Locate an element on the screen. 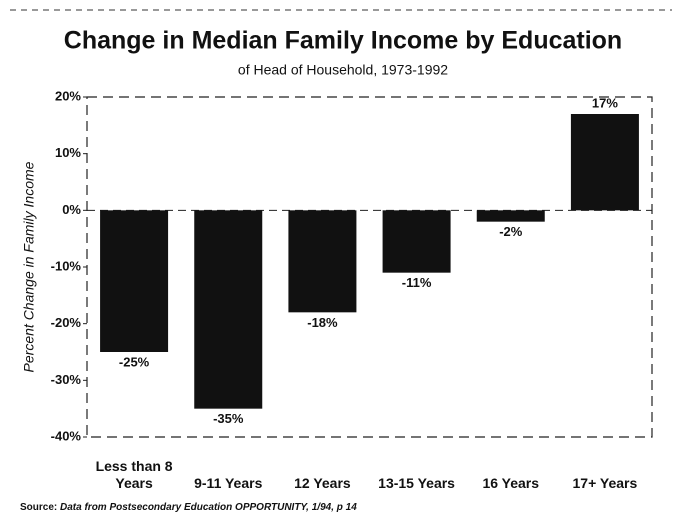 This screenshot has width=680, height=527. value-label: -35% is located at coordinates (228, 418).